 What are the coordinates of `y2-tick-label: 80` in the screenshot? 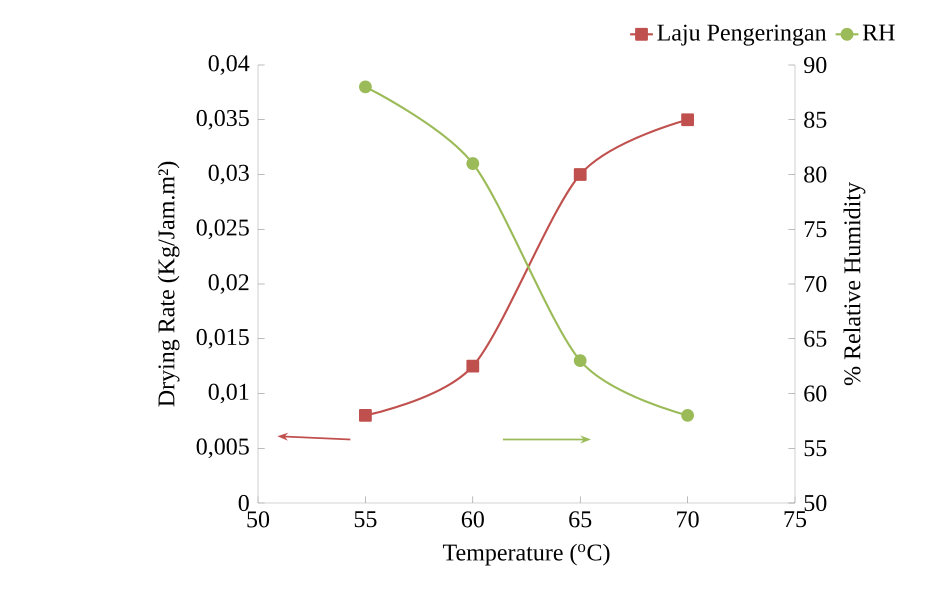 It's located at (815, 174).